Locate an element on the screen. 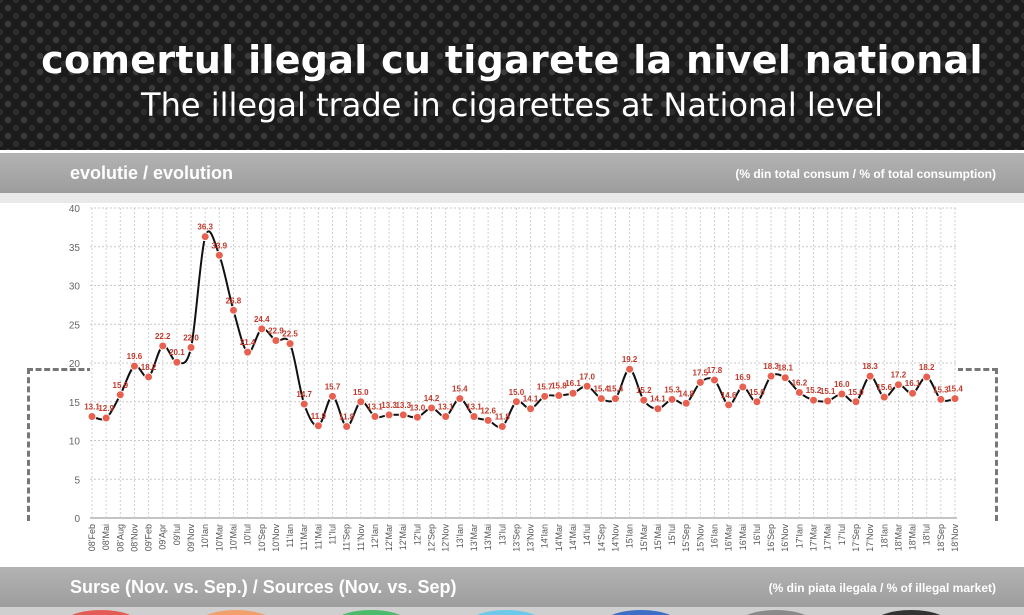 The width and height of the screenshot is (1024, 615). data-label: 12.6 is located at coordinates (488, 410).